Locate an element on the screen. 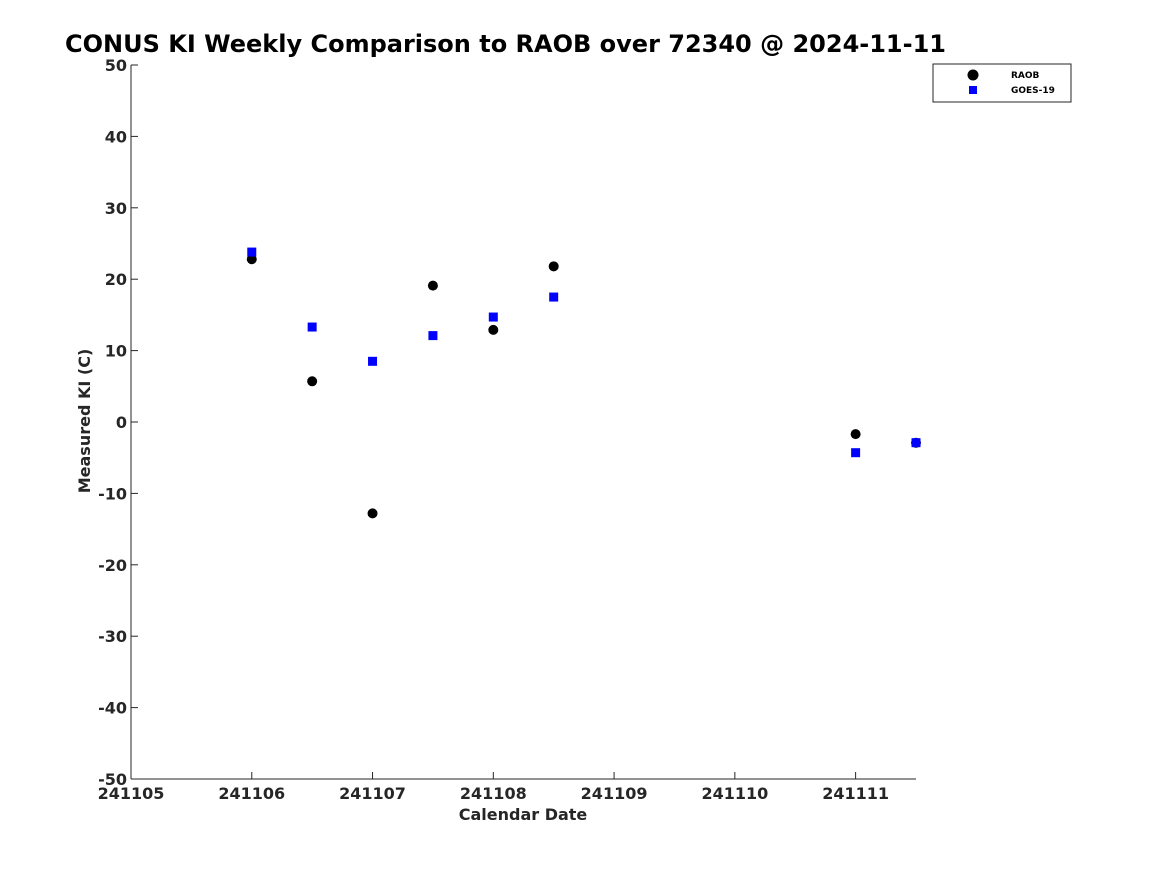 This screenshot has width=1167, height=875. y-tick-label: -40 is located at coordinates (112, 708).